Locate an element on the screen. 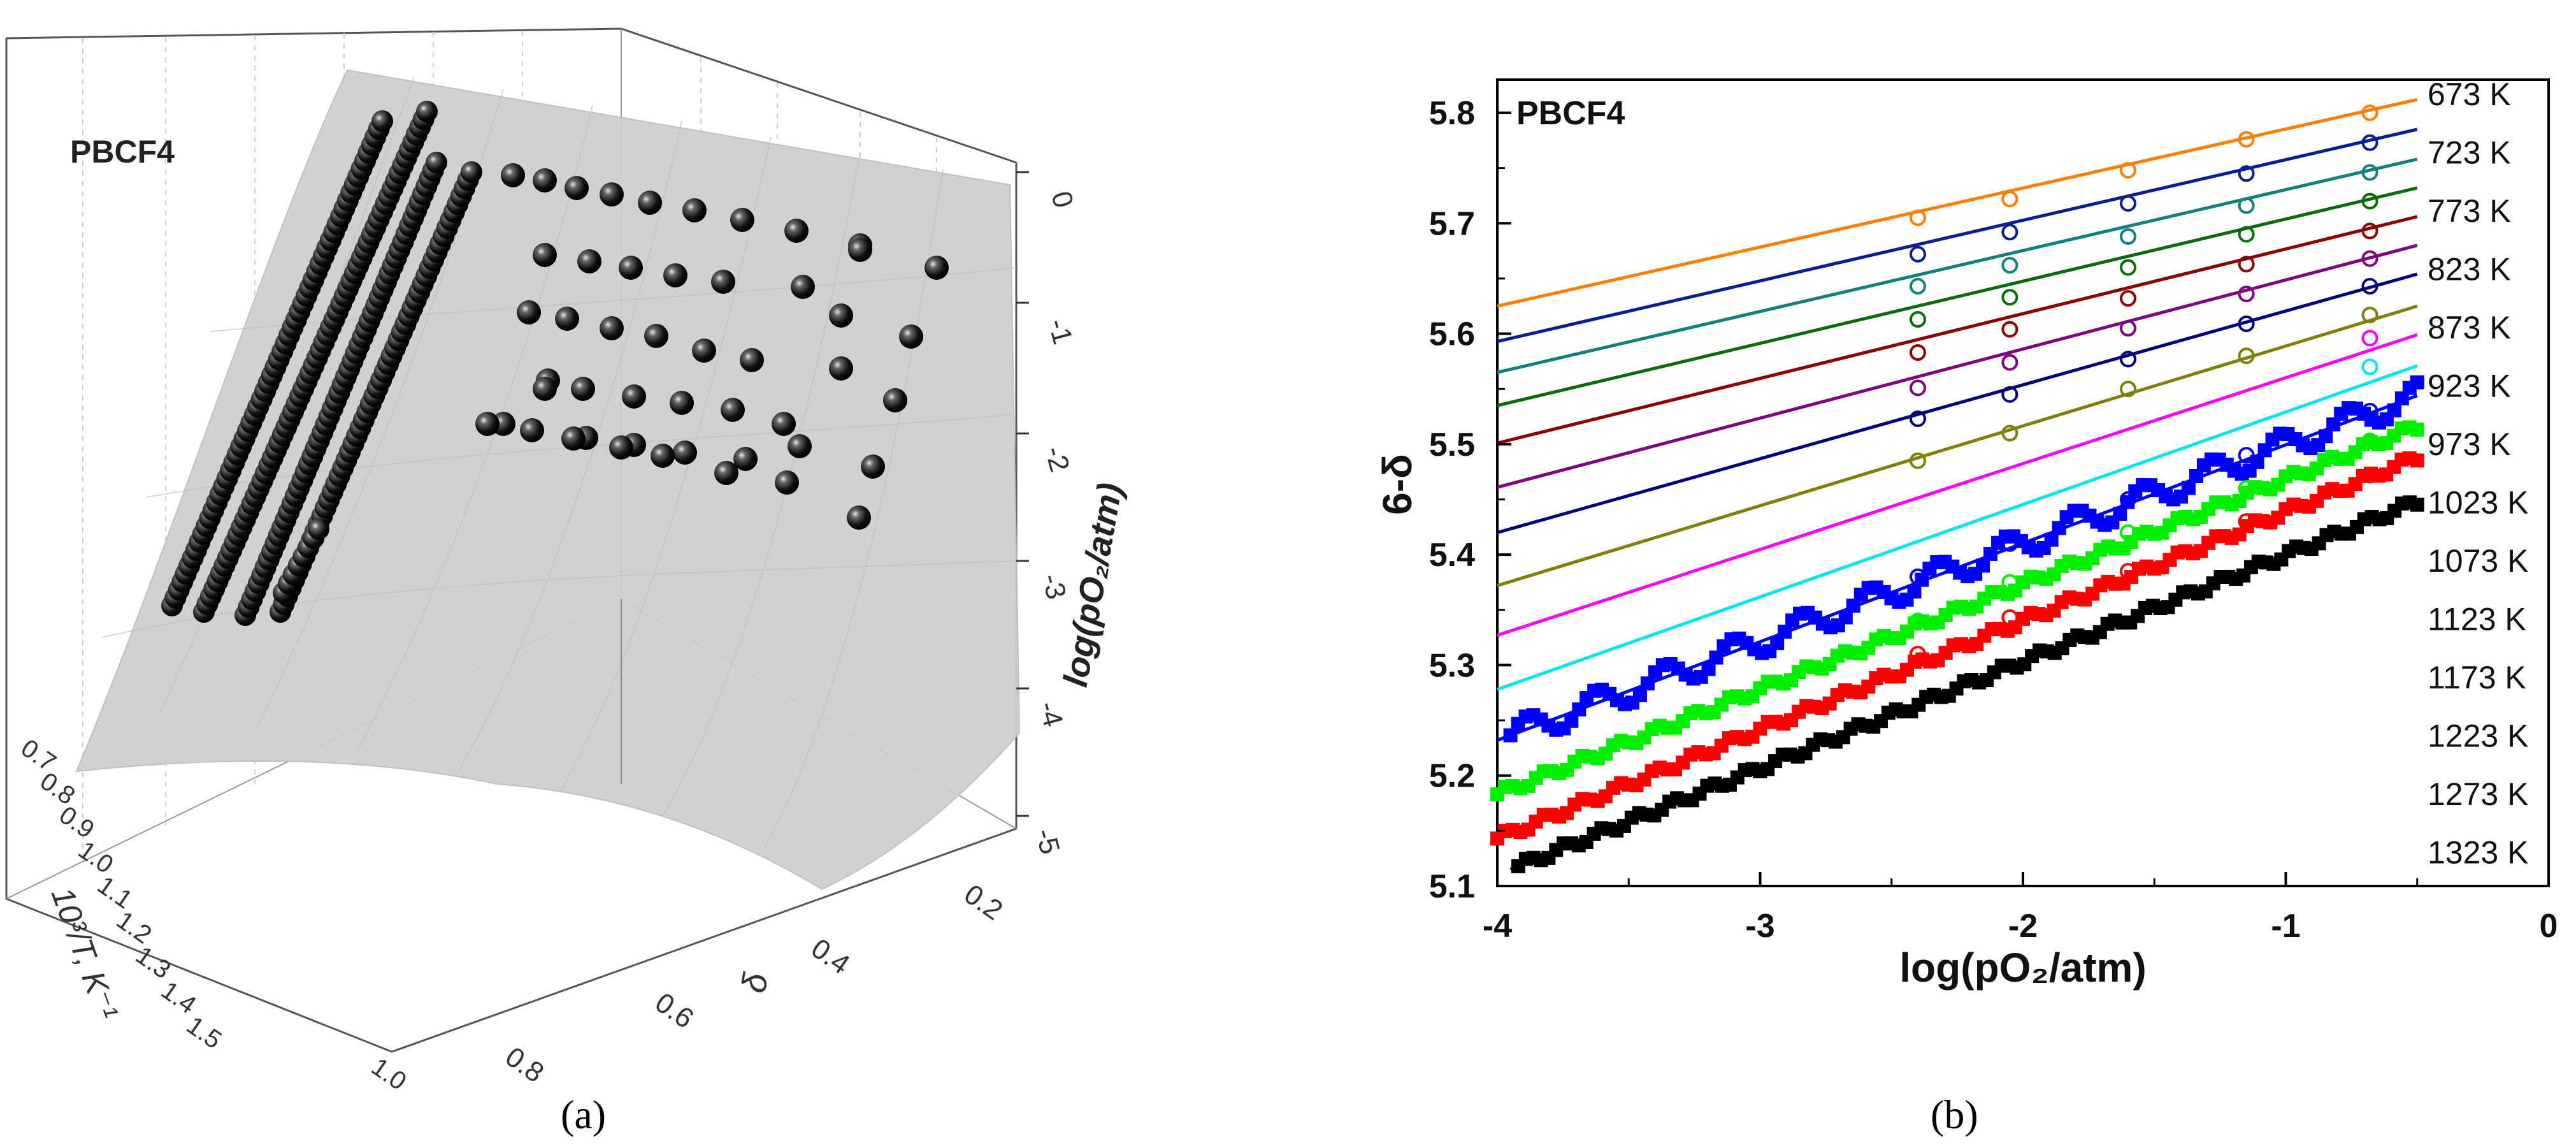 This screenshot has height=1148, width=2576. legend-entry: 923 K is located at coordinates (2469, 386).